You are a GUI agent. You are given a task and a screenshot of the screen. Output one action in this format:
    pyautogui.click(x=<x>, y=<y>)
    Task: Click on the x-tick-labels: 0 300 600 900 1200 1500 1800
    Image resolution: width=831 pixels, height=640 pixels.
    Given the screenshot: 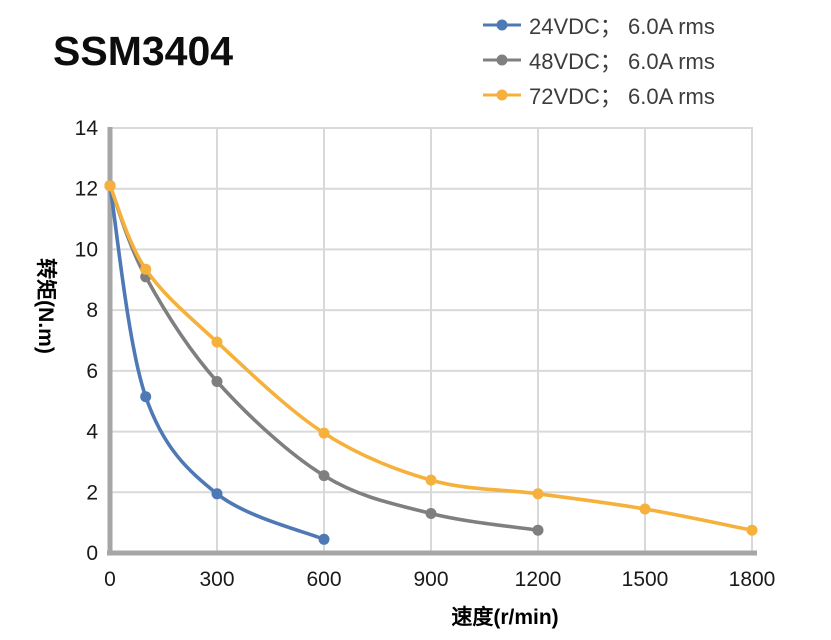 What is the action you would take?
    pyautogui.click(x=439, y=579)
    